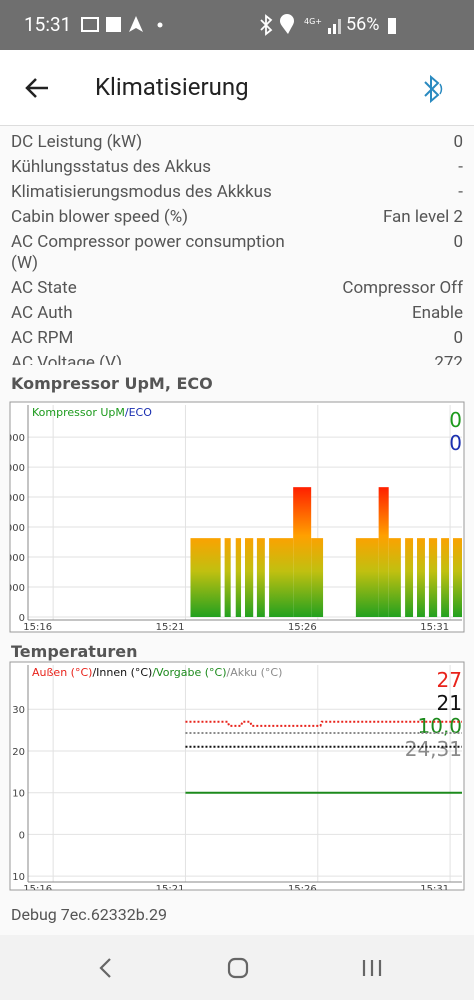  Describe the element at coordinates (448, 359) in the screenshot. I see `row-value: 272` at that location.